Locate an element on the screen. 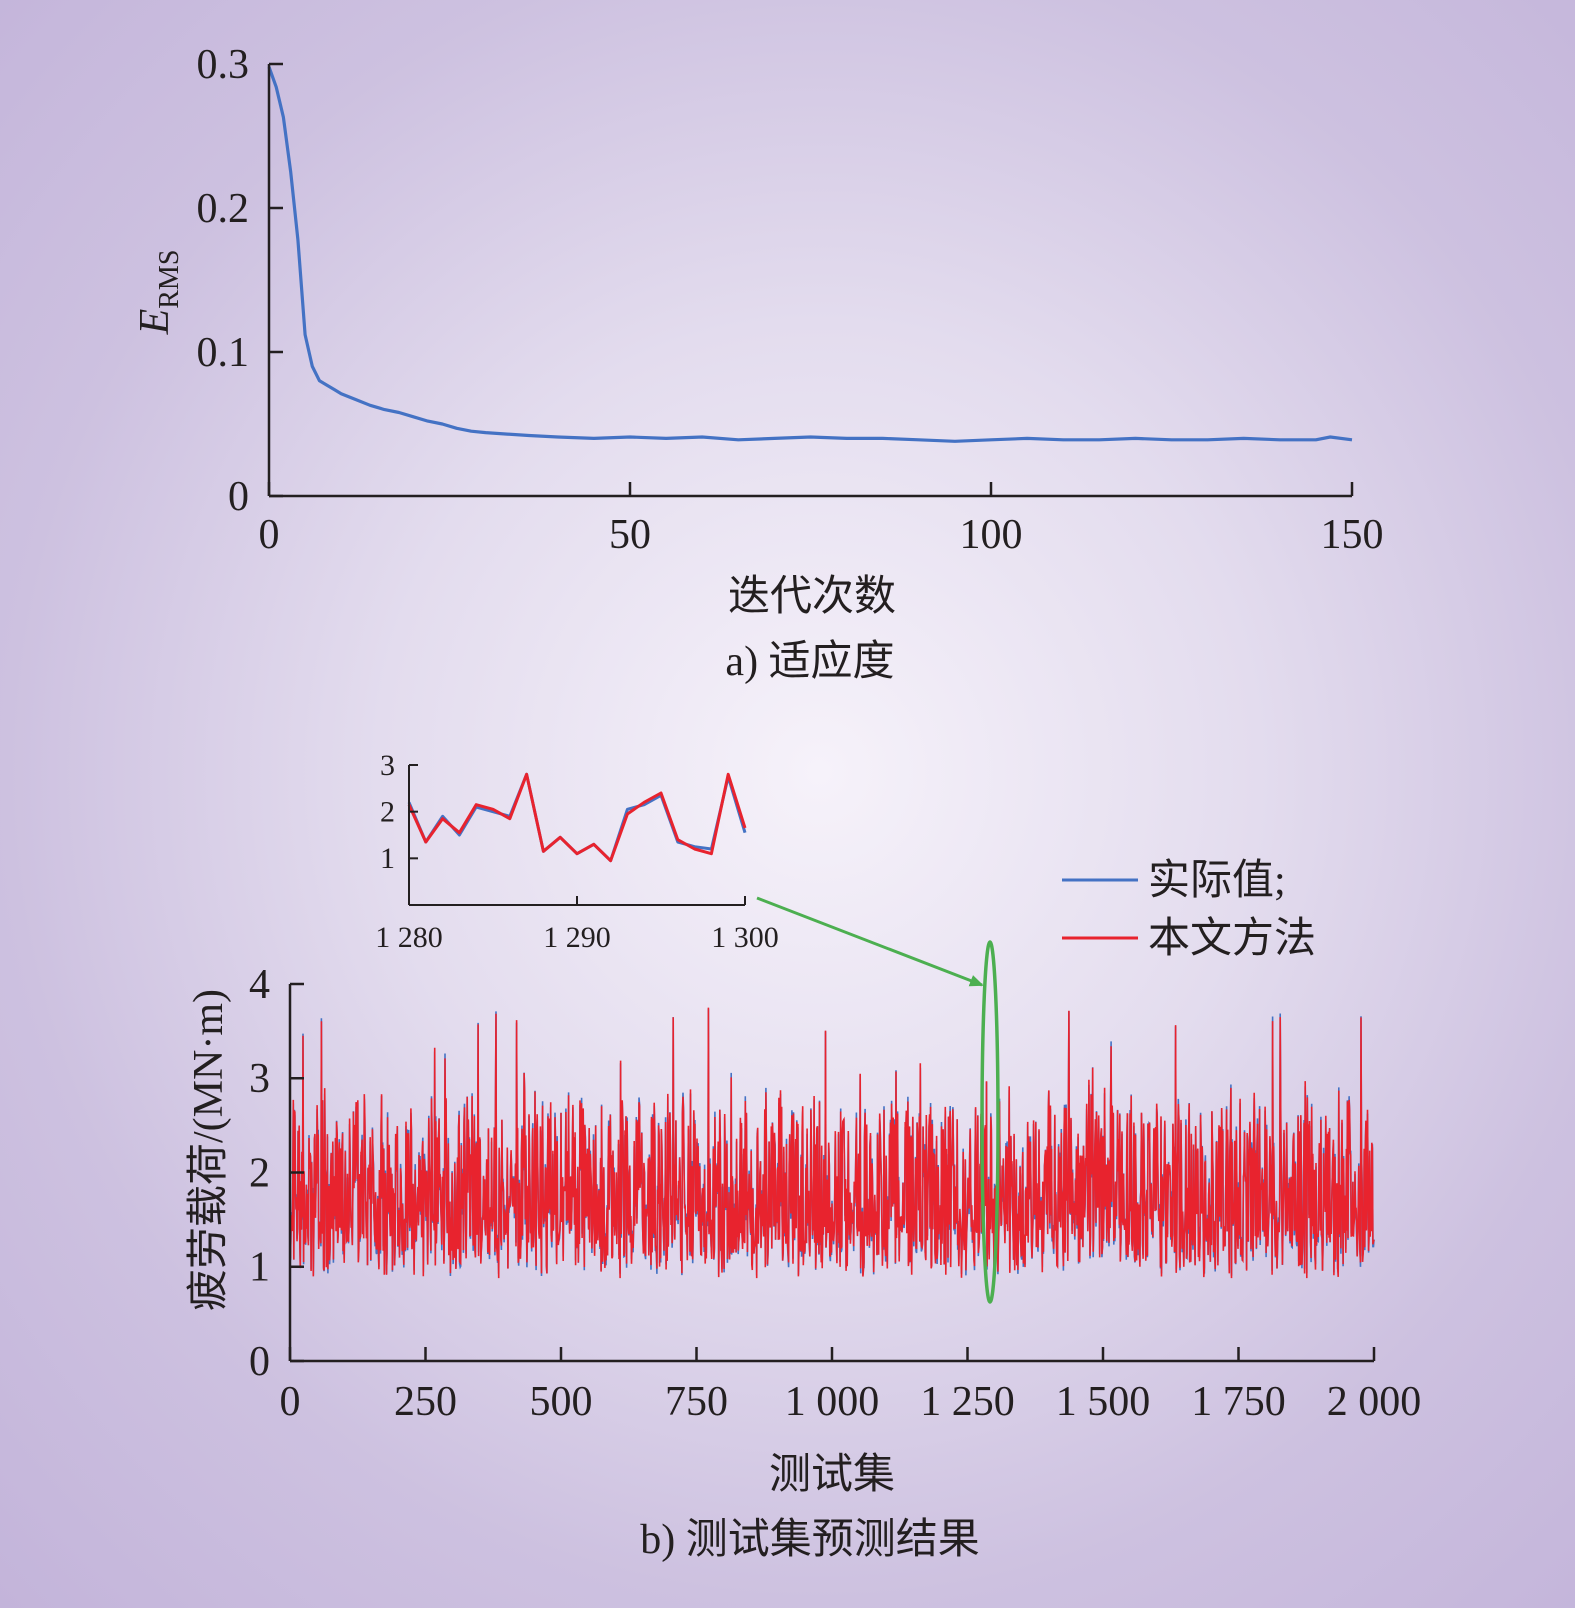 The width and height of the screenshot is (1575, 1608). inset-plot-area is located at coordinates (577, 817).